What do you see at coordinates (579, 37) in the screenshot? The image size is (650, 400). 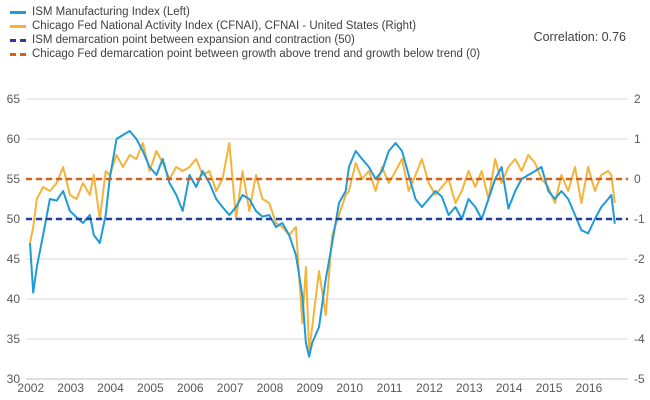 I see `correlation-annotation: Correlation: 0.76` at bounding box center [579, 37].